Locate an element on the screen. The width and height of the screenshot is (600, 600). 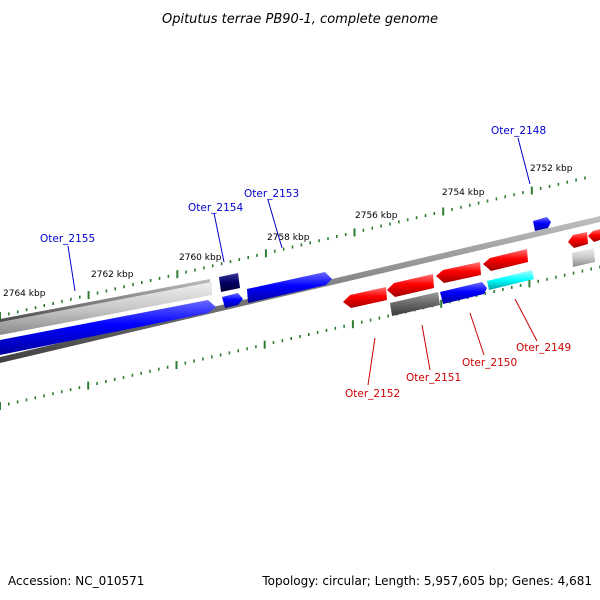
gene-label-oter-2153: Oter_2153 is located at coordinates (271, 194).